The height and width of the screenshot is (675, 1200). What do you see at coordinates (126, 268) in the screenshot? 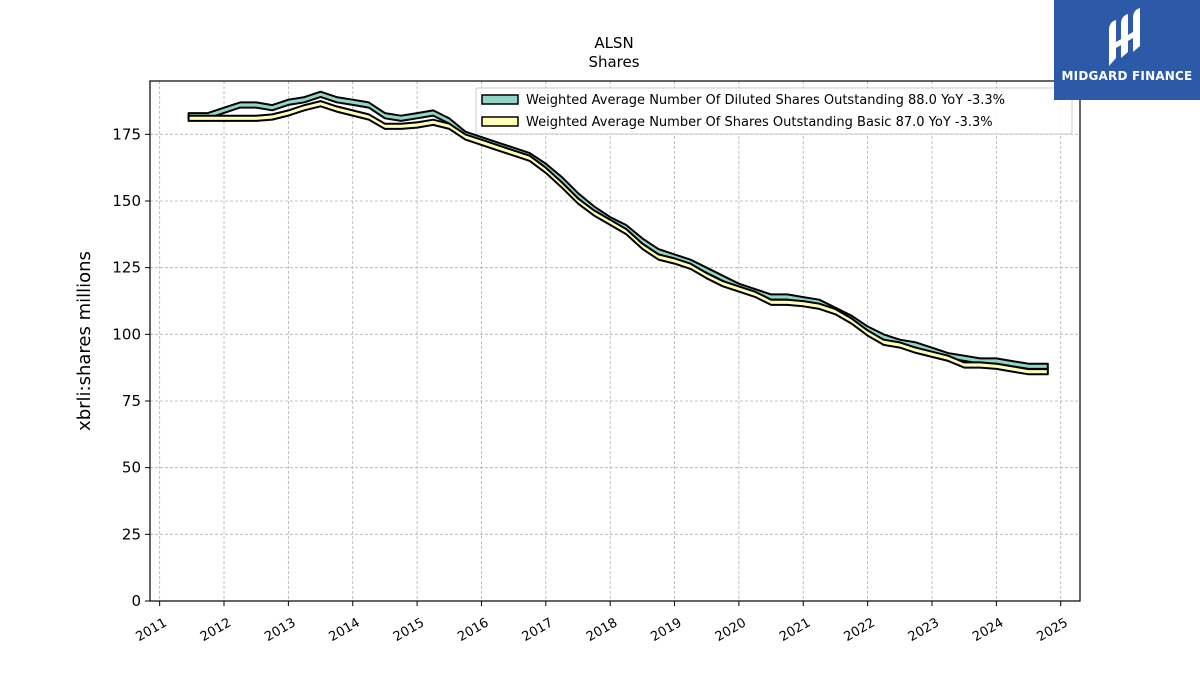
I see `y-tick-label: 125` at bounding box center [126, 268].